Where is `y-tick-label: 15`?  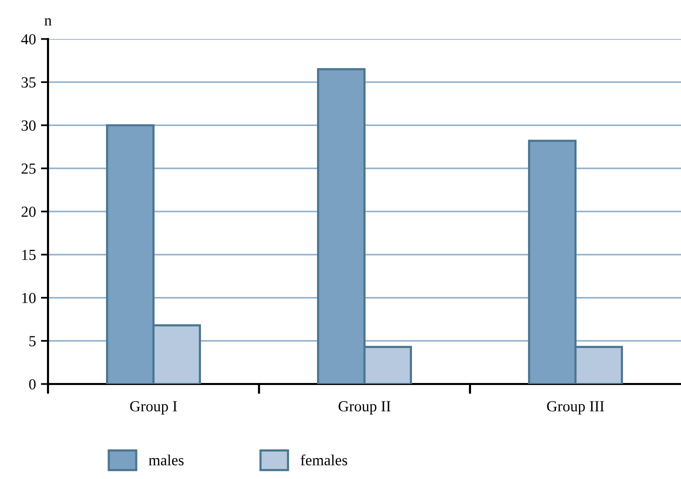 y-tick-label: 15 is located at coordinates (29, 255).